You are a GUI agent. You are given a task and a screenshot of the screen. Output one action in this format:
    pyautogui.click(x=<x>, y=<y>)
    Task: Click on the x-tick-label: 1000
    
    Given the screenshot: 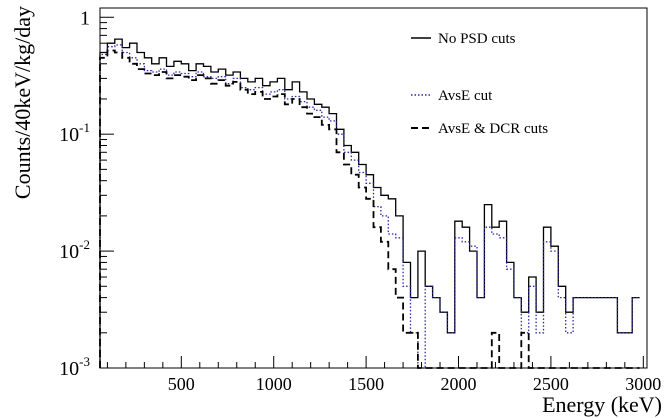 What is the action you would take?
    pyautogui.click(x=274, y=384)
    